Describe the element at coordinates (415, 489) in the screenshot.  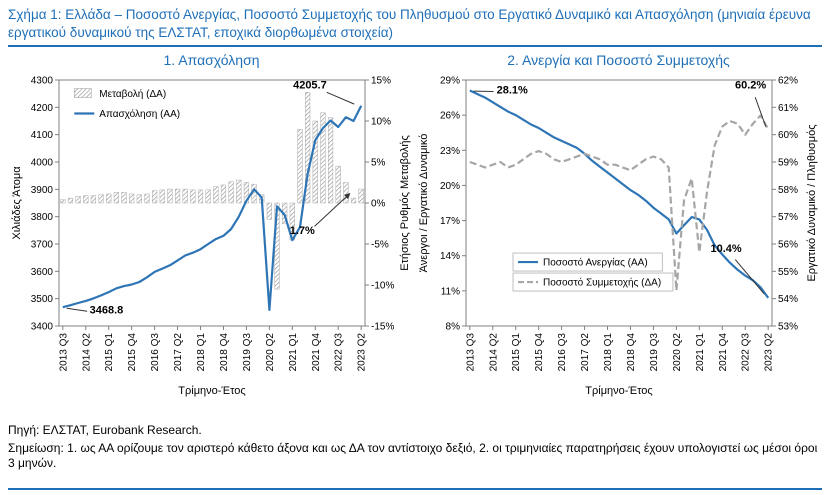
I see `bottom-divider` at that location.